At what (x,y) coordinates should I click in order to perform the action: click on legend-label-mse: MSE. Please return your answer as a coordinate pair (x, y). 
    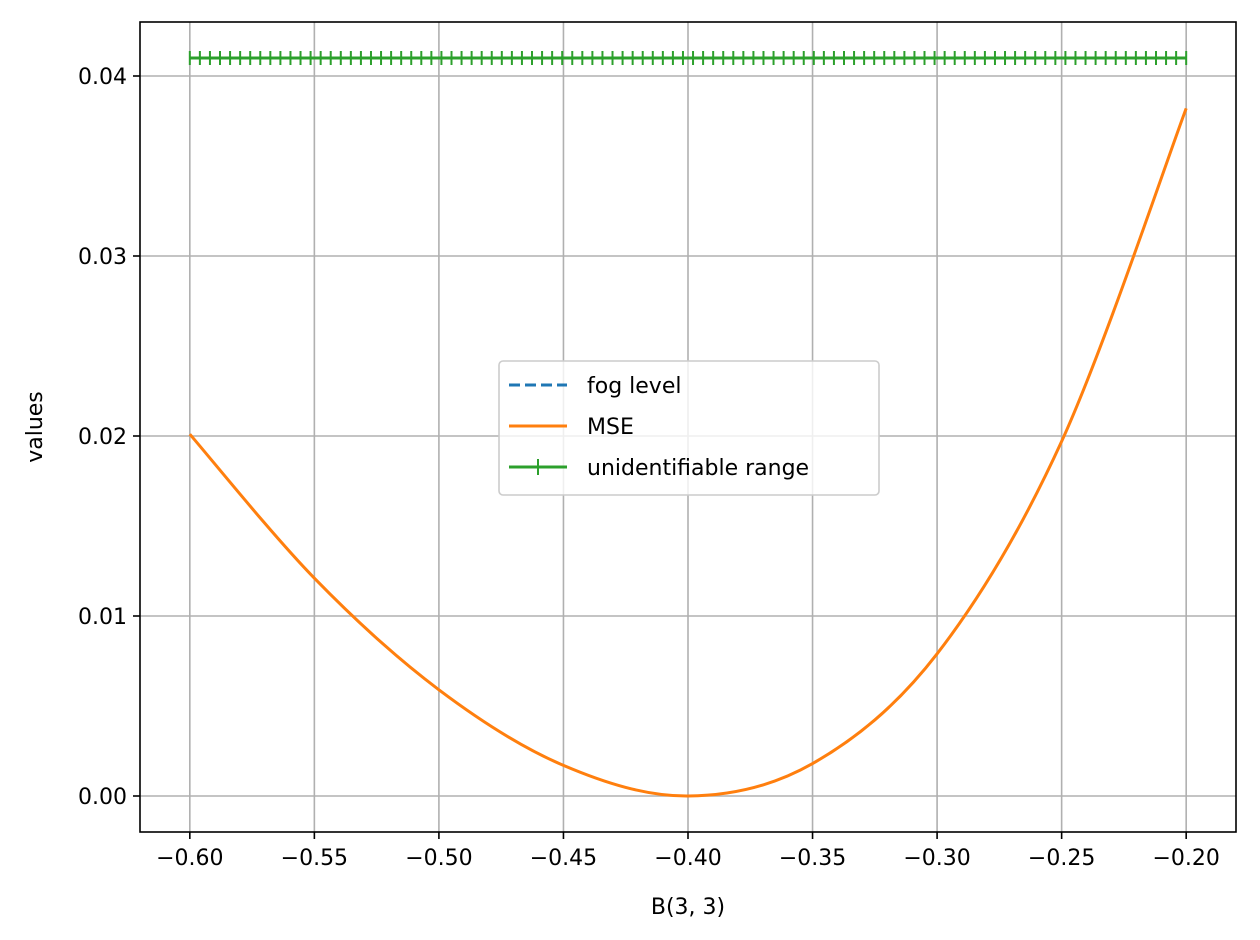
    Looking at the image, I should click on (610, 427).